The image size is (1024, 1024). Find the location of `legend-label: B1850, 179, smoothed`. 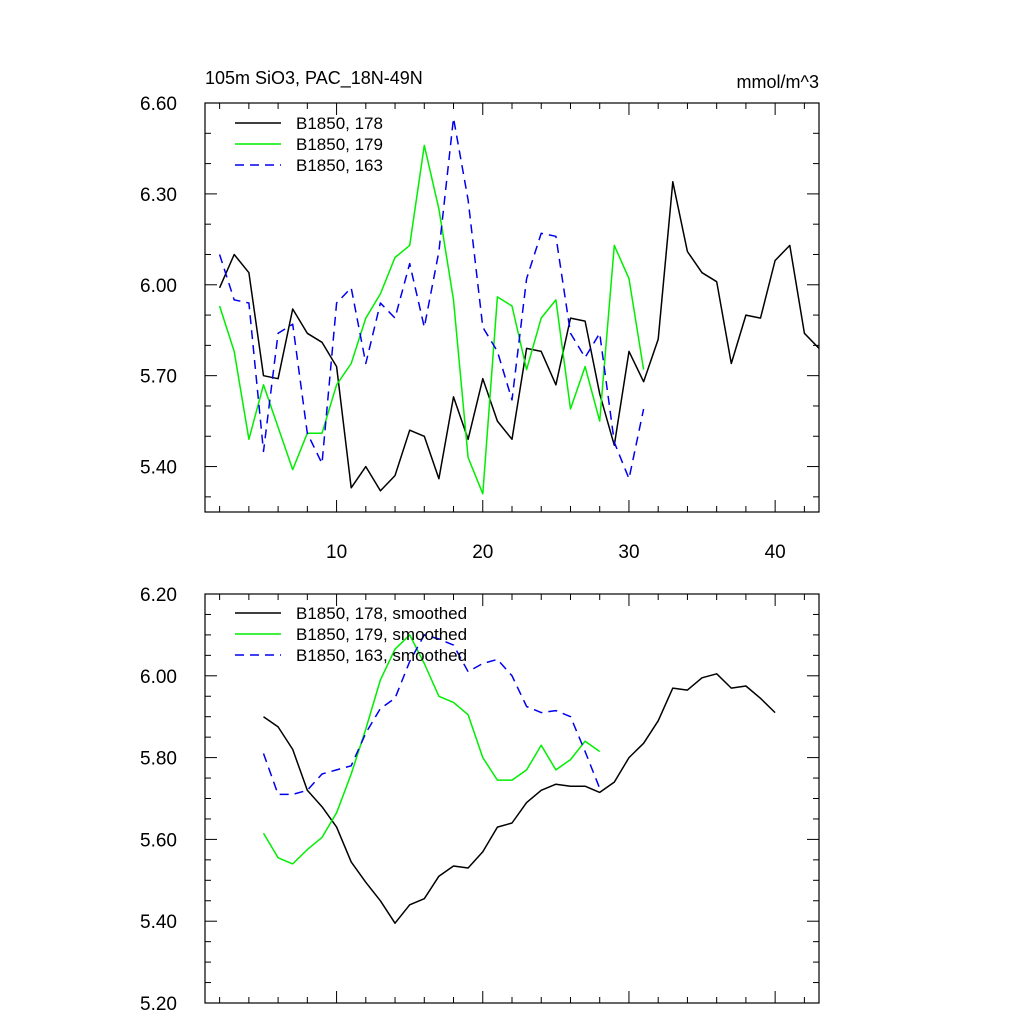

legend-label: B1850, 179, smoothed is located at coordinates (381, 634).